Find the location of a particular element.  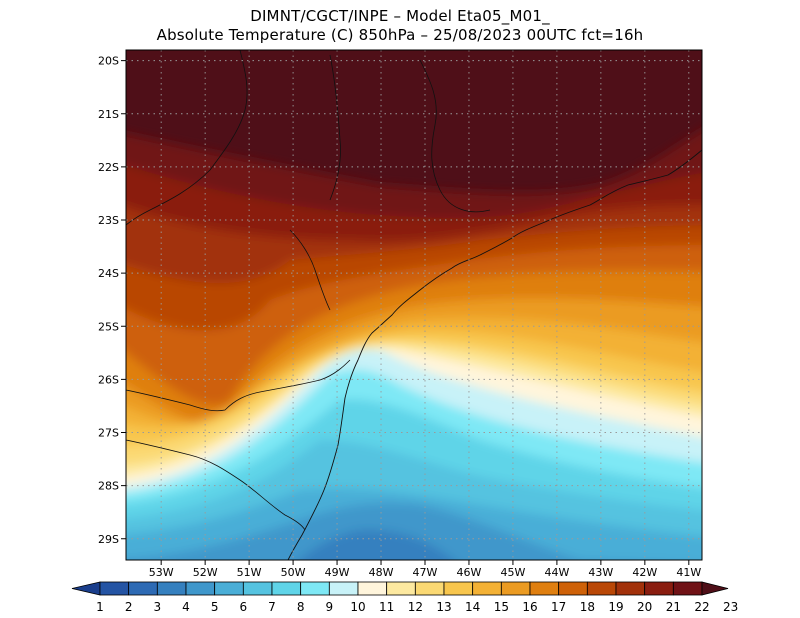

lon-tick-label: 41W is located at coordinates (688, 572).